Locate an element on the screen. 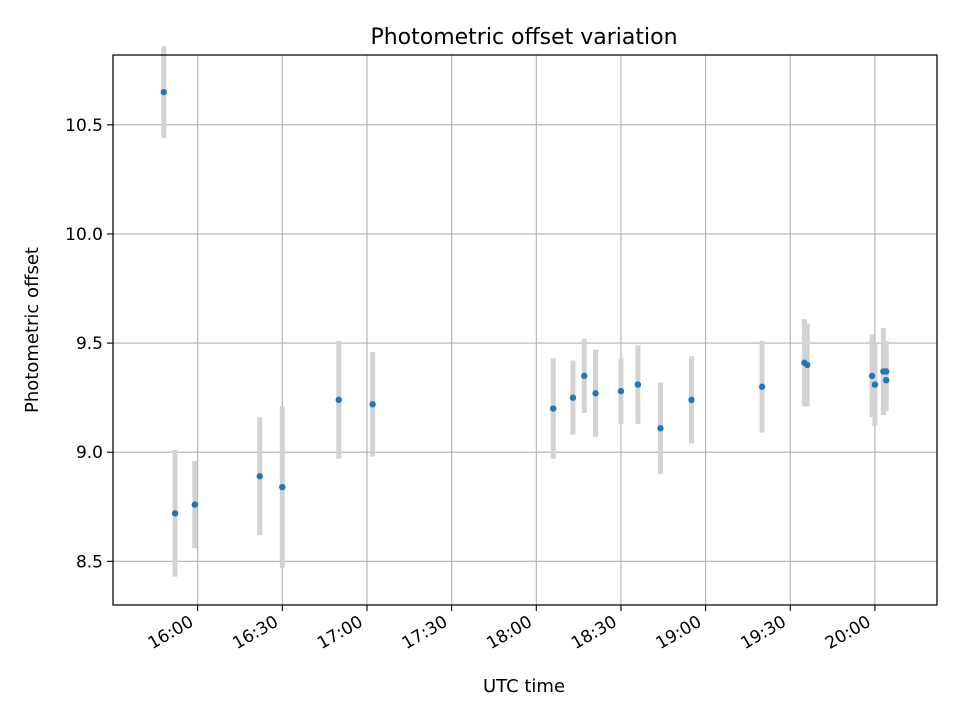  y-tick-label: 10.0 is located at coordinates (84, 235).